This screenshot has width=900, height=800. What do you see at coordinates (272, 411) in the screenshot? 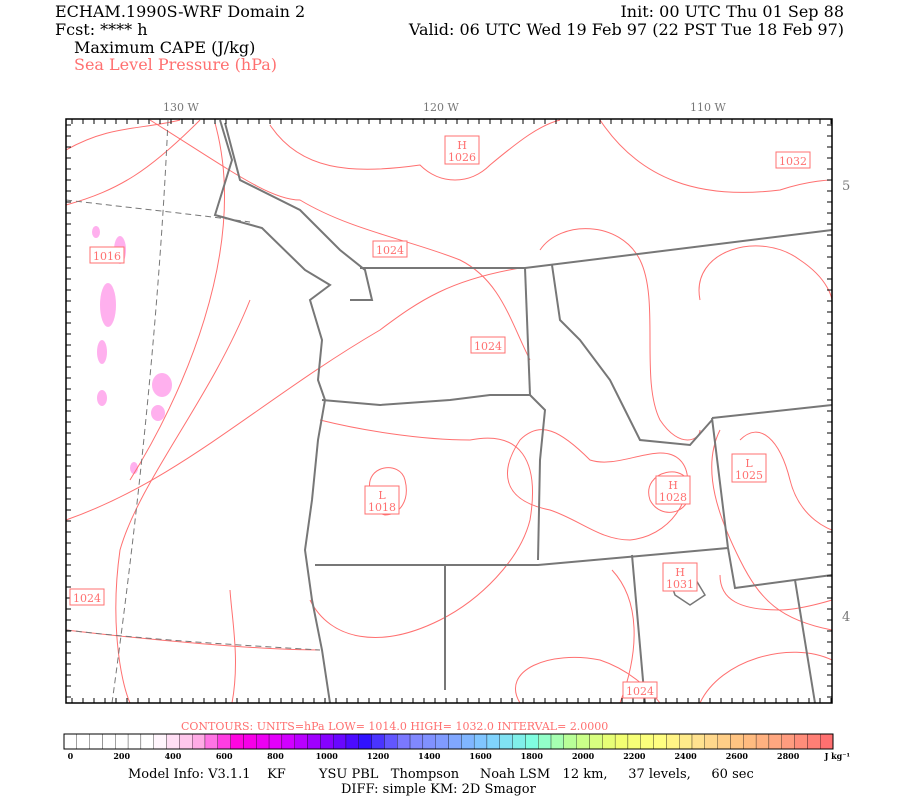
I see `coastline` at bounding box center [272, 411].